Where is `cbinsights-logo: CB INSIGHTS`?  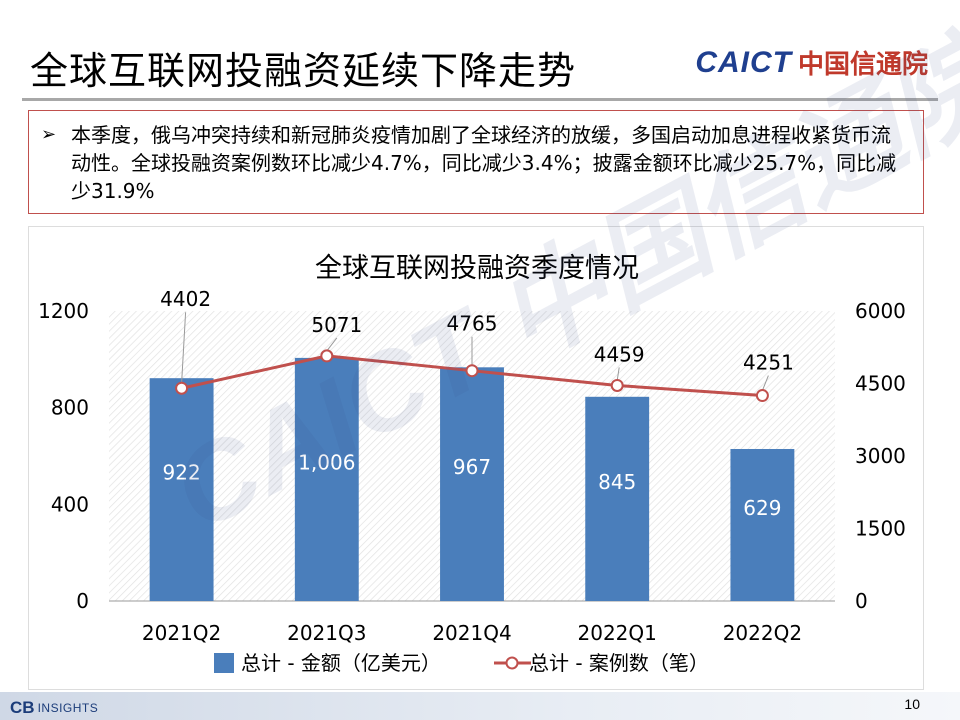
cbinsights-logo: CB INSIGHTS is located at coordinates (54, 708).